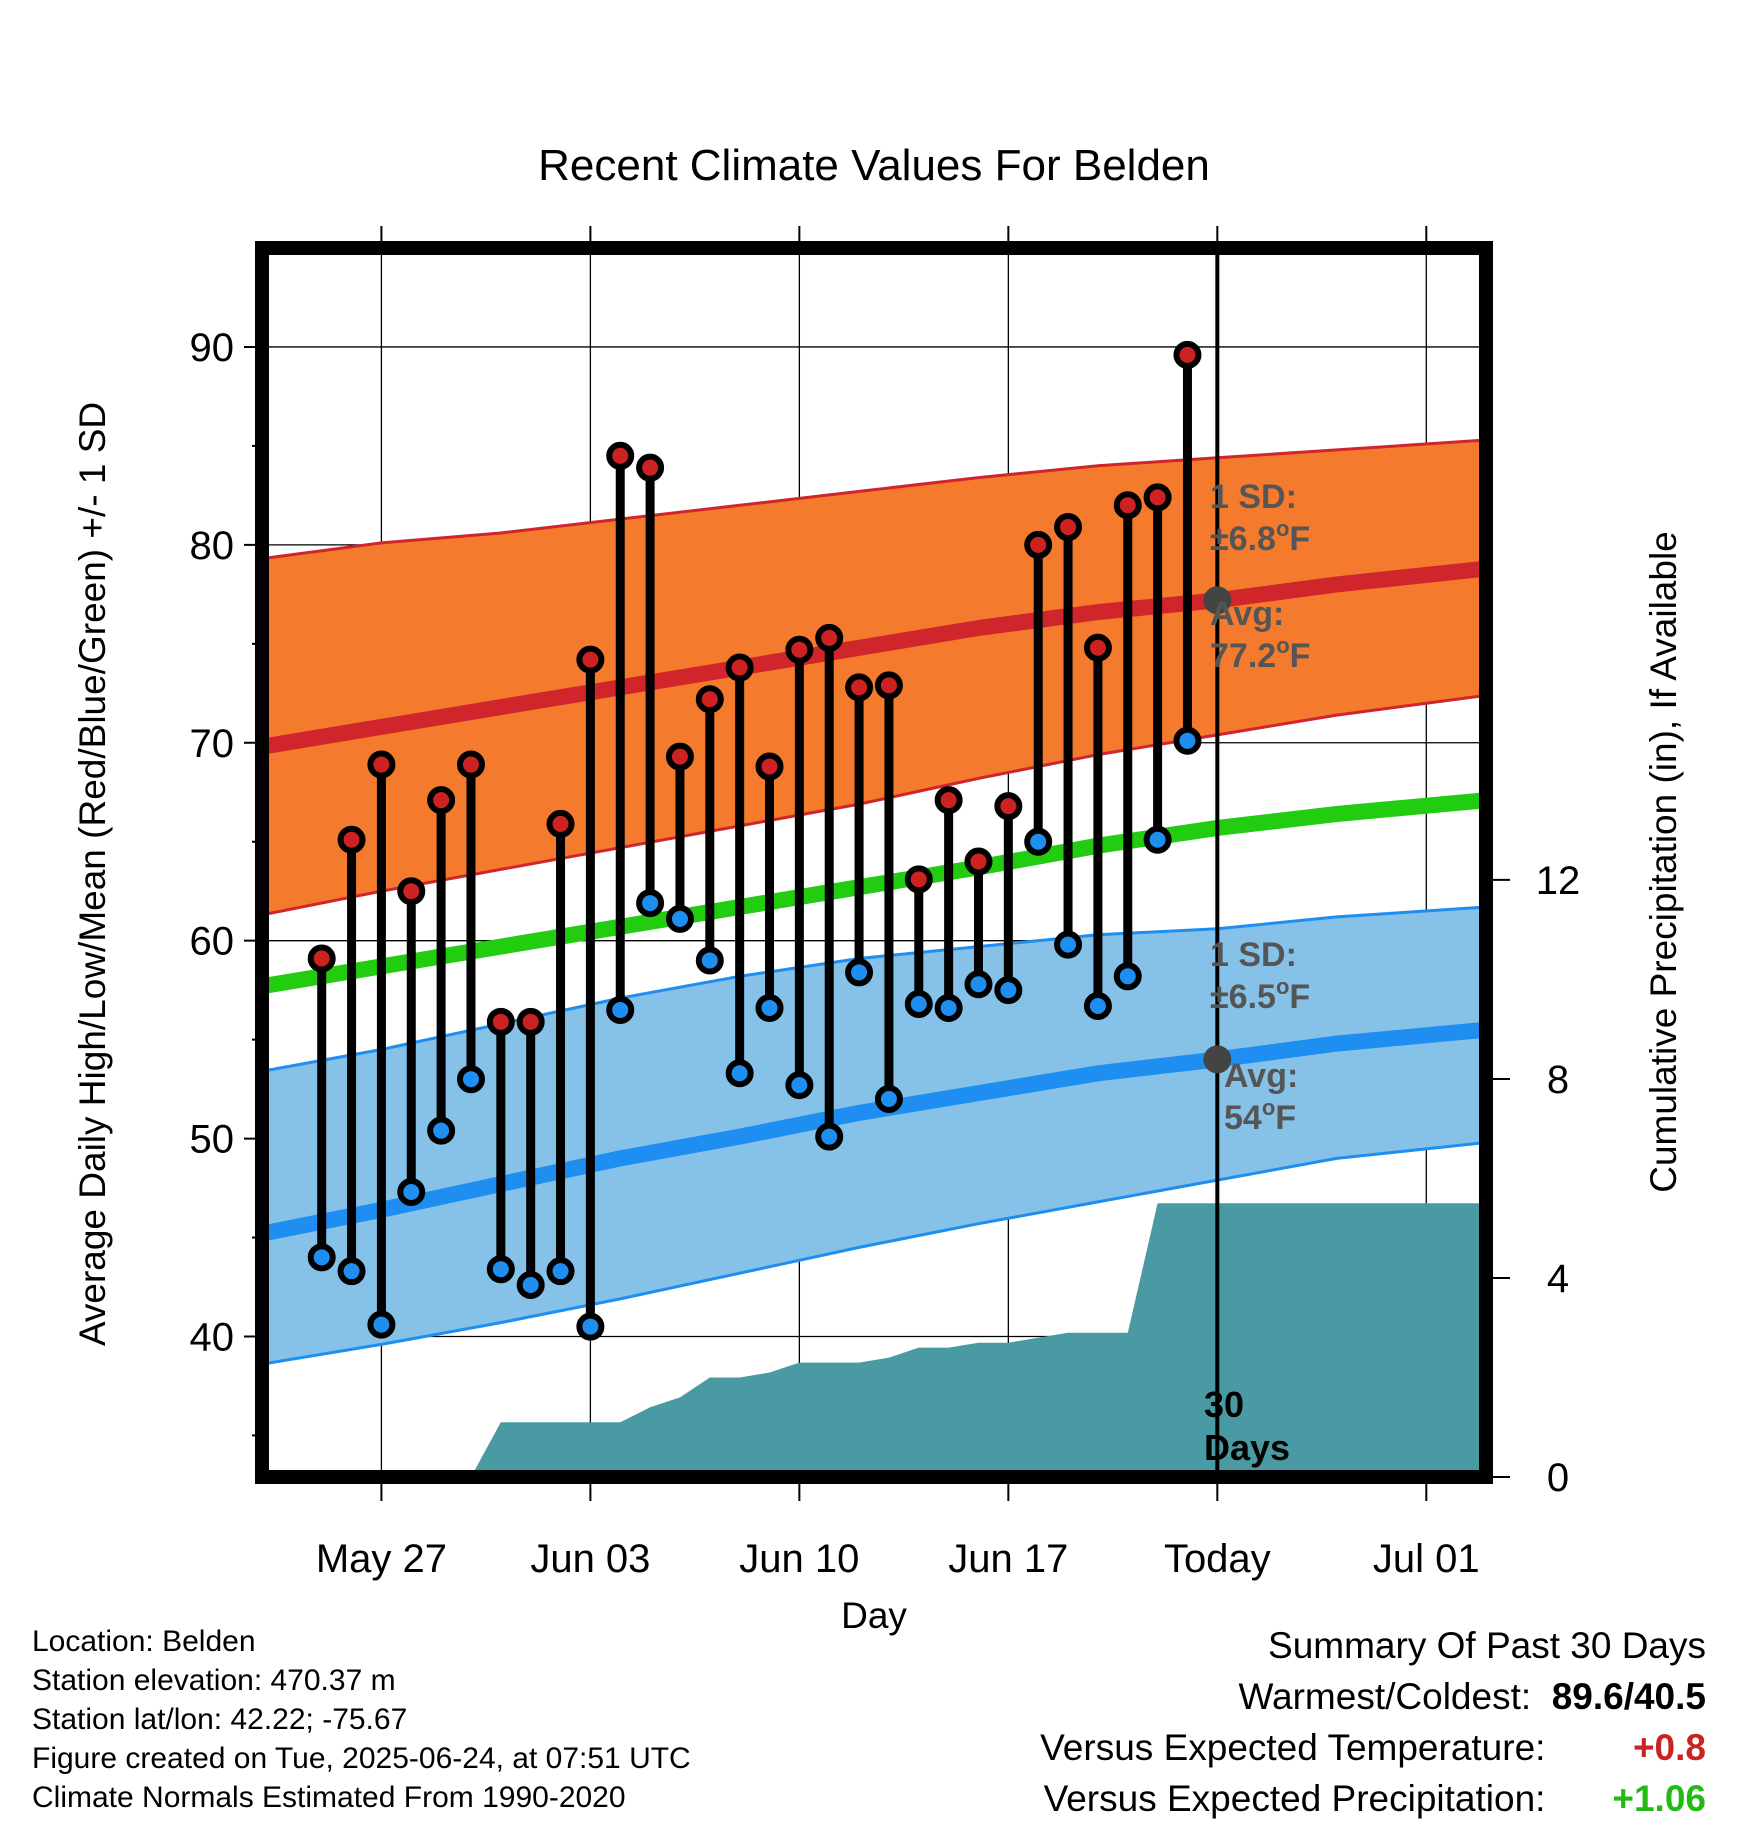 The height and width of the screenshot is (1828, 1748). What do you see at coordinates (1260, 537) in the screenshot?
I see `high-sd-annotation-line2: ±6.8oF` at bounding box center [1260, 537].